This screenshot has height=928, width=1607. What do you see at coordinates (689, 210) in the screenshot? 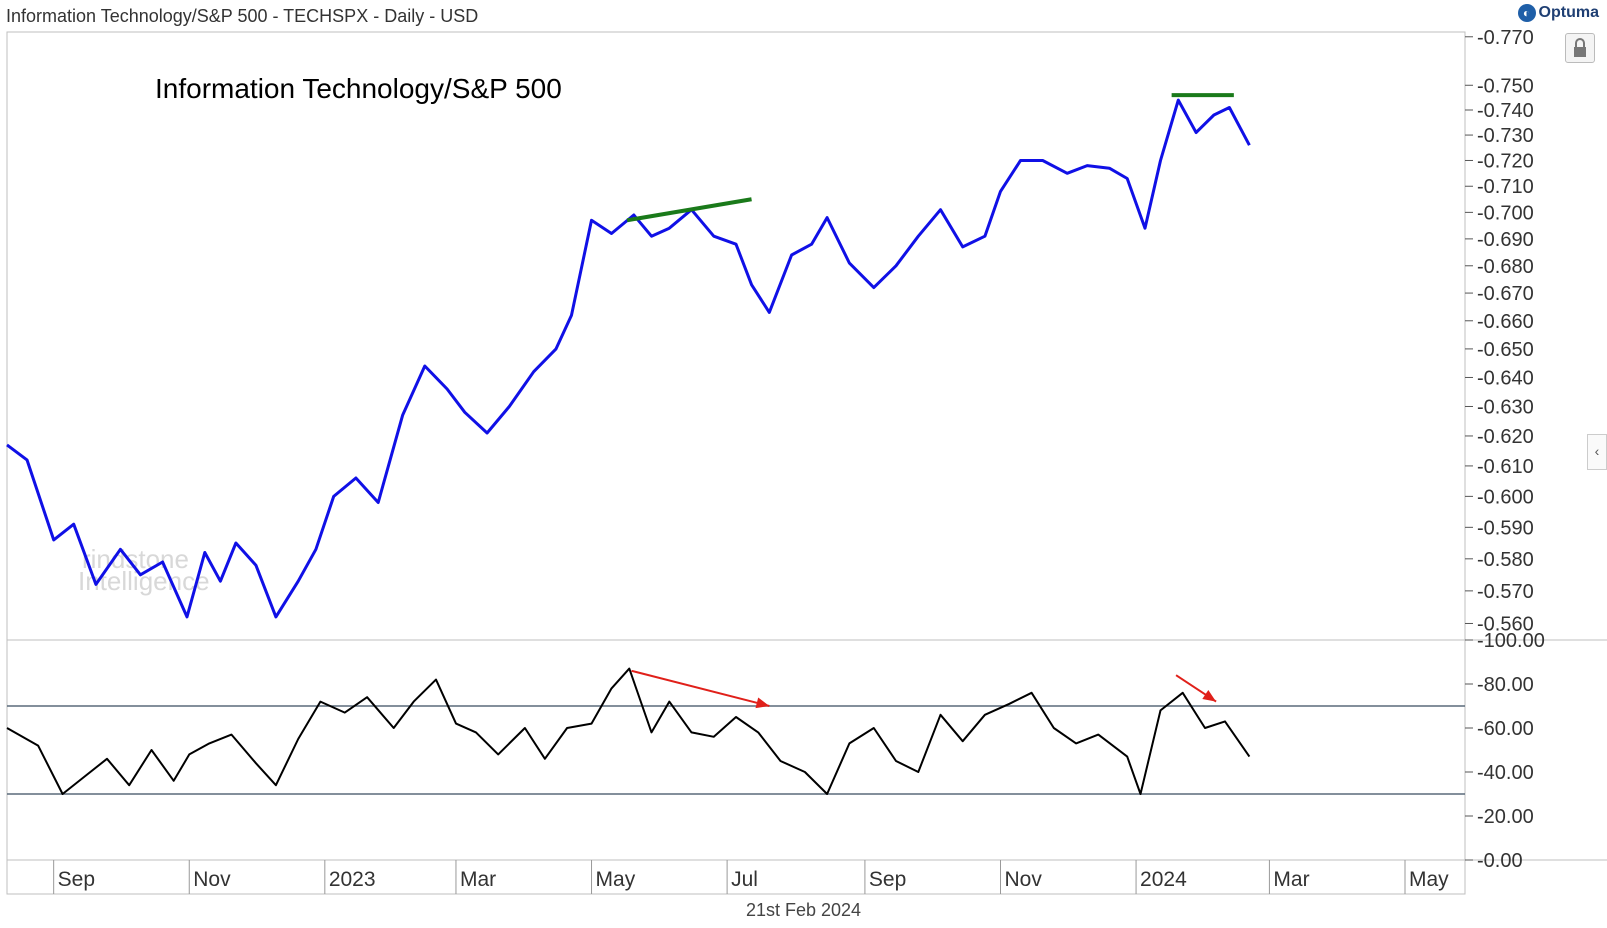
I see `trendline` at bounding box center [689, 210].